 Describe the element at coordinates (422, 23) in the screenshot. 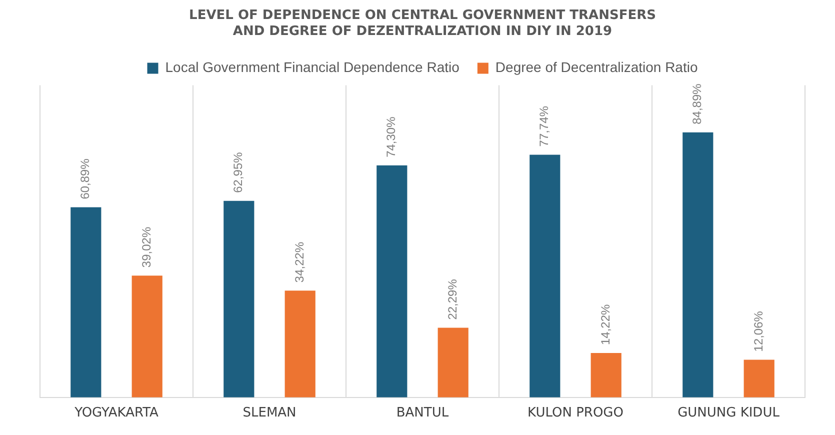

I see `chart-title: LEVEL OF DEPENDENCE ON CENTRAL GOVERNMENT TRANSFERS AND DEGREE OF DEZENTRALIZATION IN DIY IN 2019` at that location.